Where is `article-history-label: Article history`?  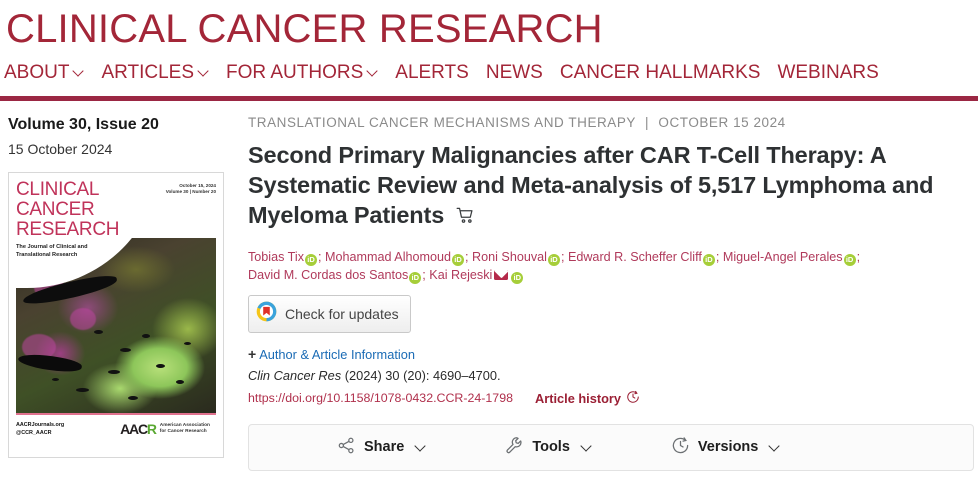 article-history-label: Article history is located at coordinates (578, 399).